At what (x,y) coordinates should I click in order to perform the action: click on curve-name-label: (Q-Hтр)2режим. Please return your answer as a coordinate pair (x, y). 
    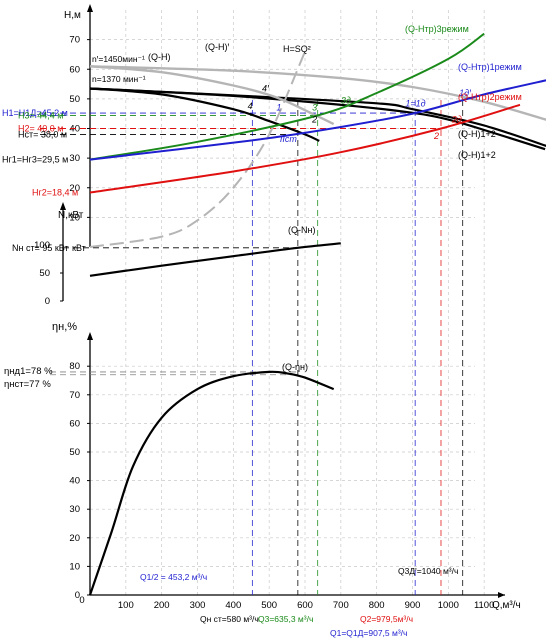
    Looking at the image, I should click on (490, 97).